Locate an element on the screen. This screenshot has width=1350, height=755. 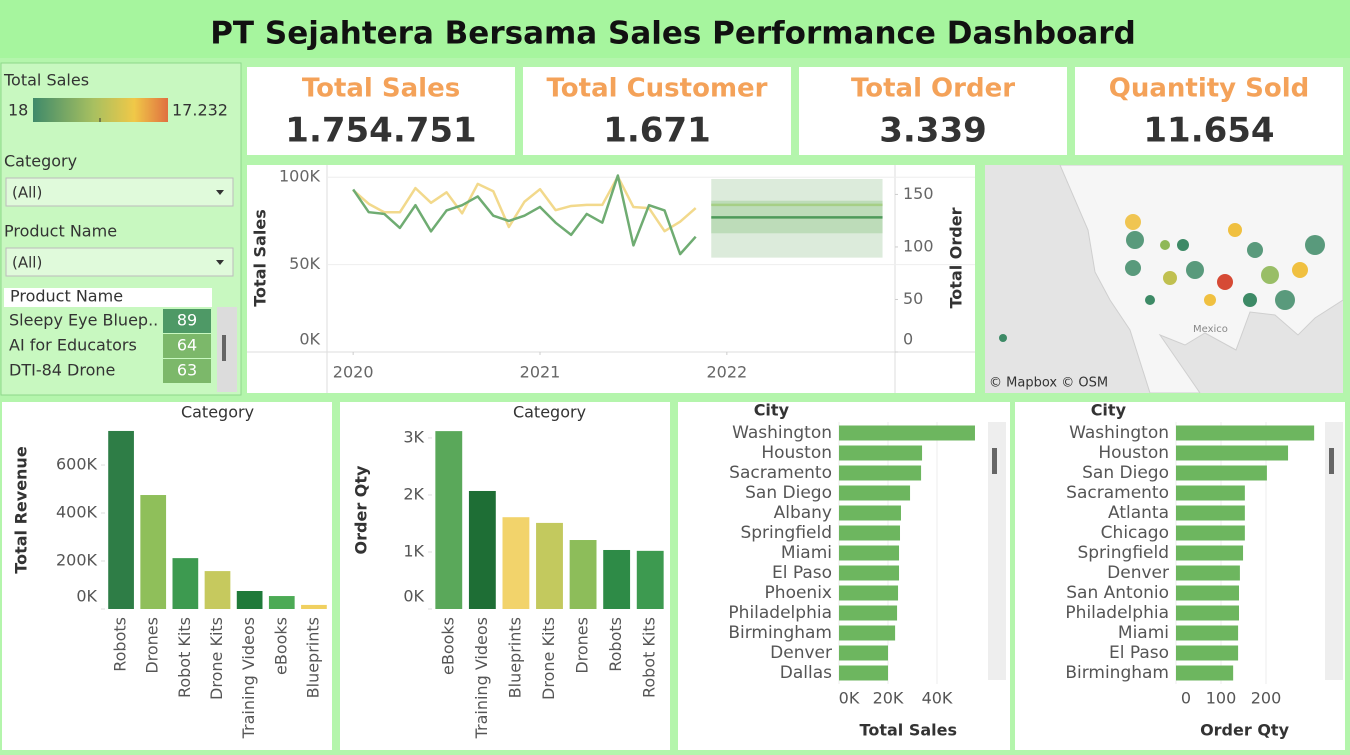
x-tick-label: Drones is located at coordinates (582, 645).